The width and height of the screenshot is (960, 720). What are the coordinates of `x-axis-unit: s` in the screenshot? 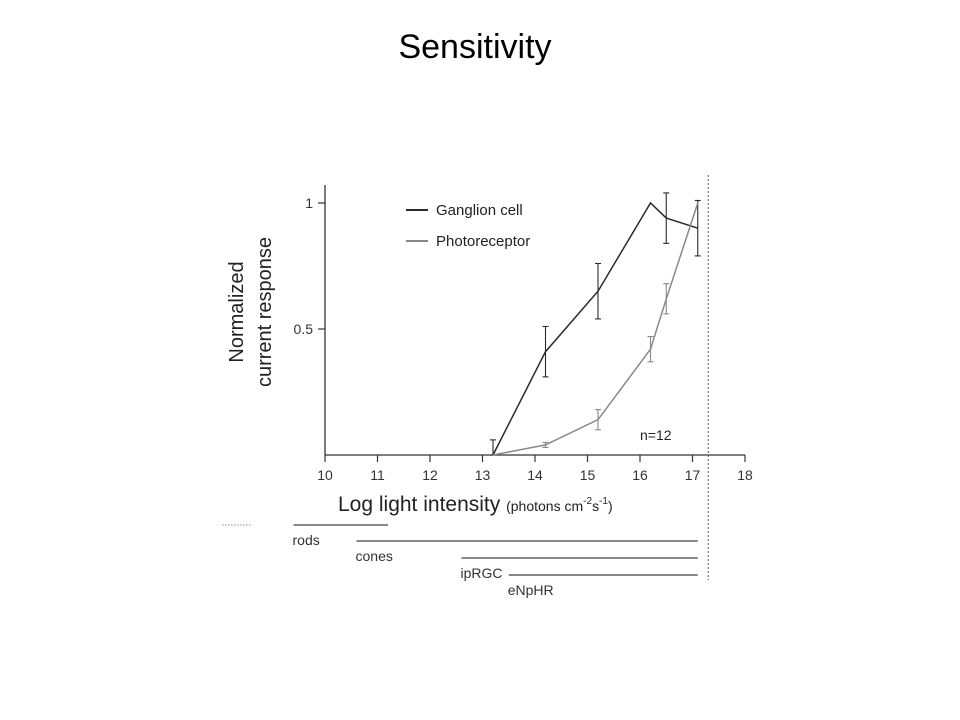 It's located at (595, 506).